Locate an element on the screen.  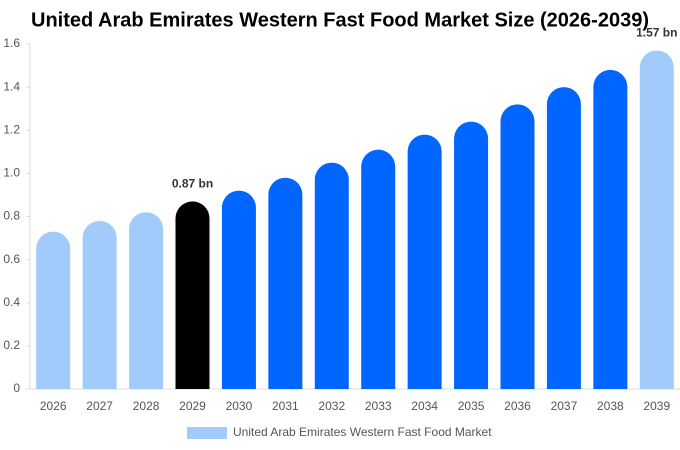
x-tick-label: 2037 is located at coordinates (564, 406).